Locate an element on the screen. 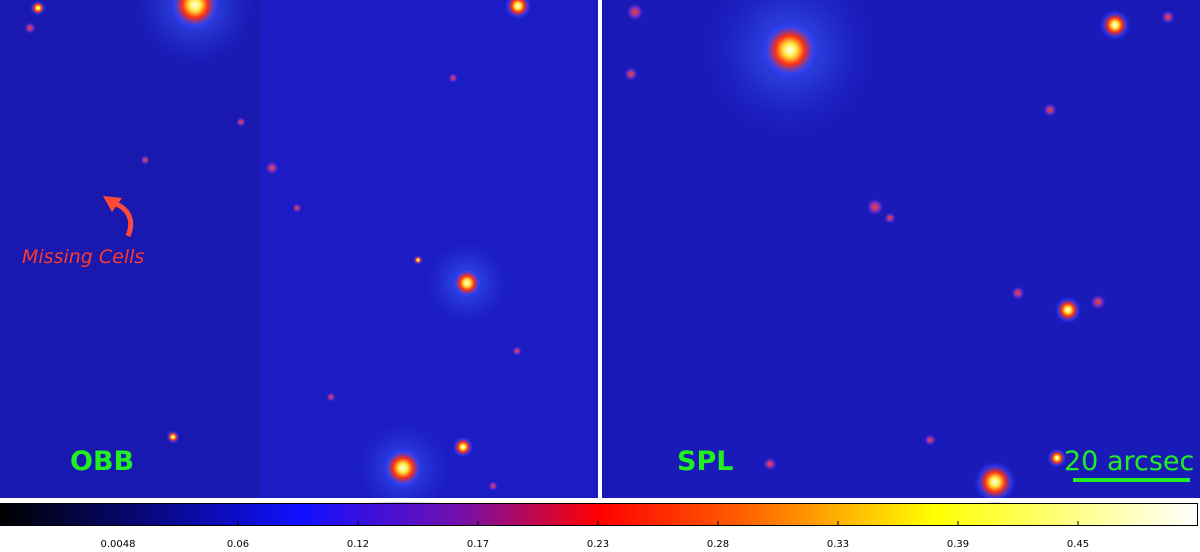  scale-bar is located at coordinates (1131, 480).